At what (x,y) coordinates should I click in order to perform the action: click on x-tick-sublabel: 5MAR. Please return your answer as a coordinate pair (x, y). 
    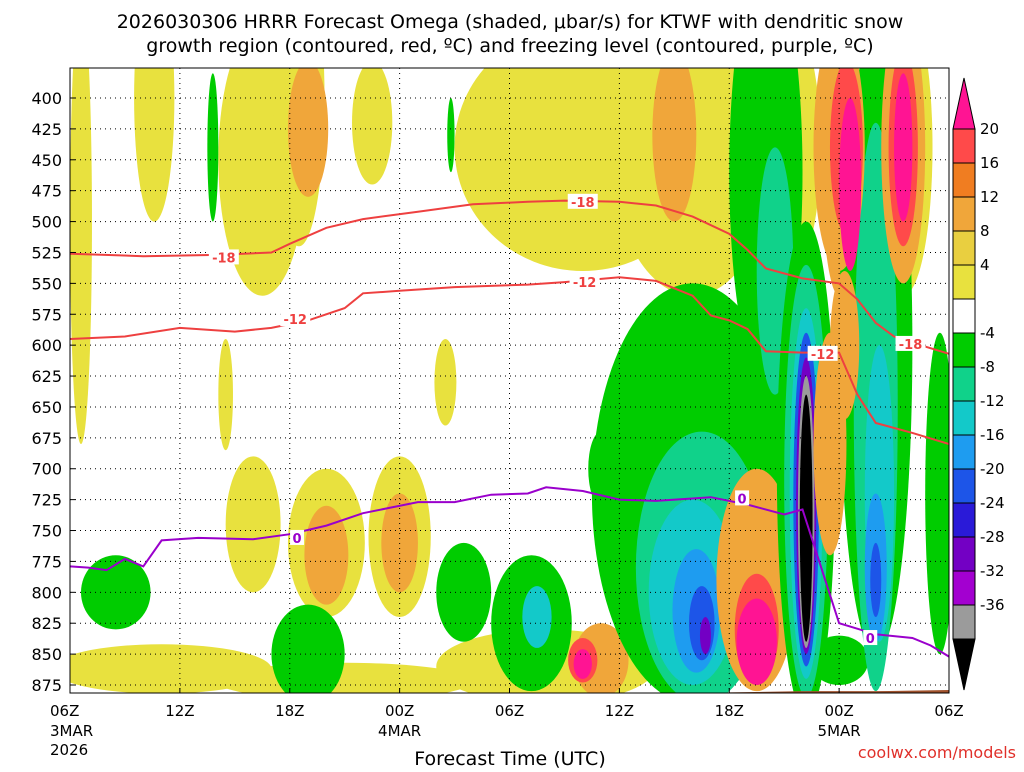
    Looking at the image, I should click on (839, 731).